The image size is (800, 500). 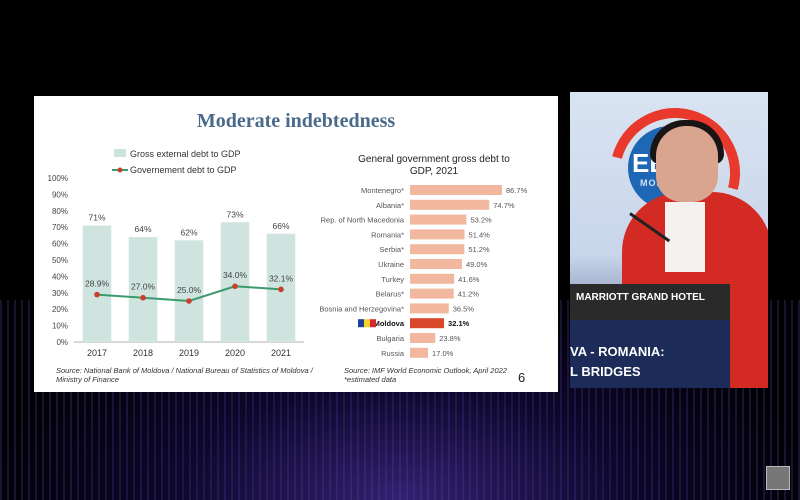 I want to click on y-tick-label: 80%, so click(x=60, y=211).